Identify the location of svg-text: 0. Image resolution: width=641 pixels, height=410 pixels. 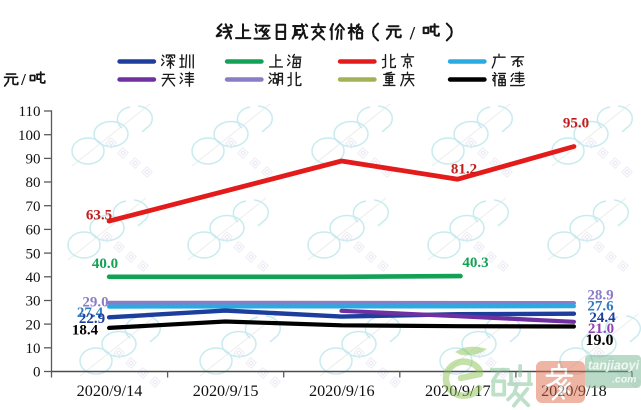
(37, 373).